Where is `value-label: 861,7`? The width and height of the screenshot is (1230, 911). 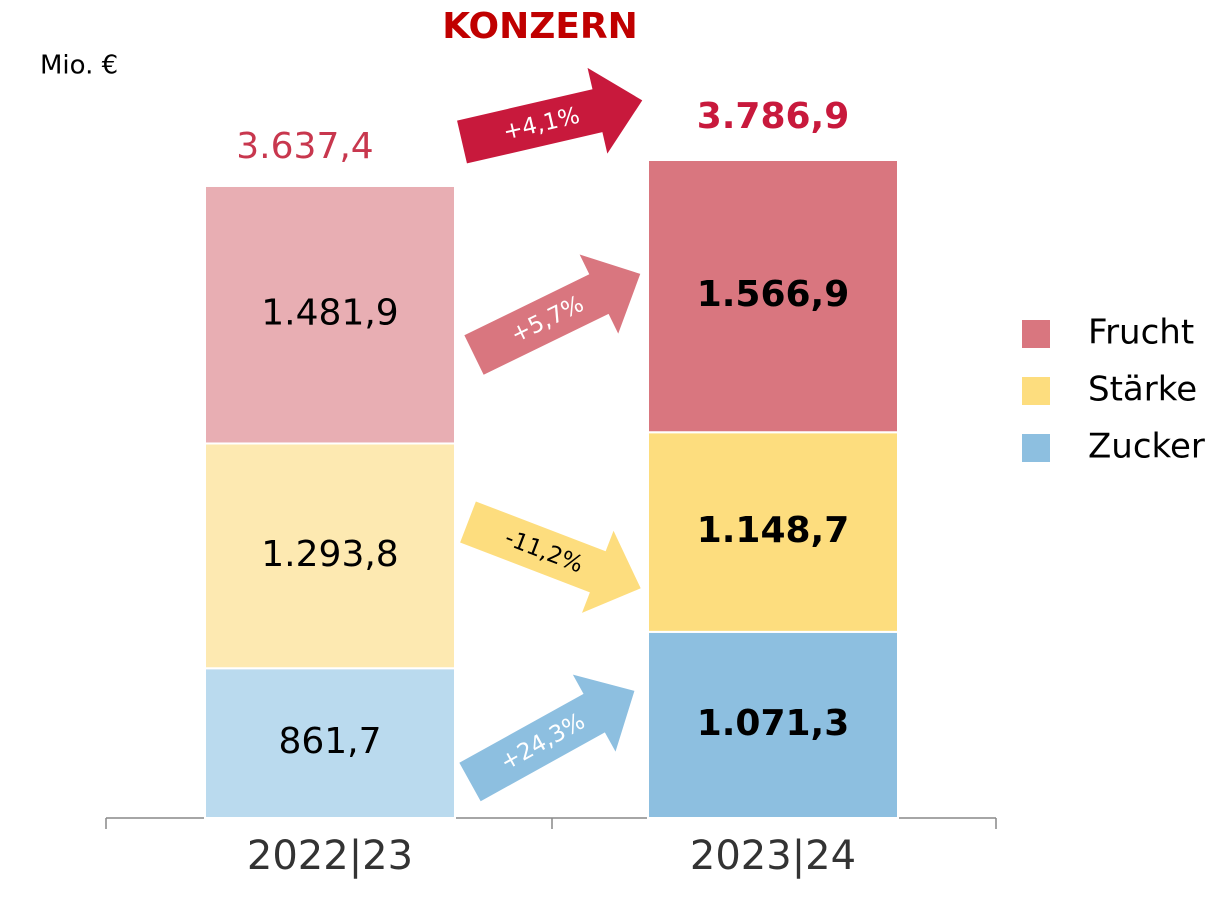
value-label: 861,7 is located at coordinates (329, 741).